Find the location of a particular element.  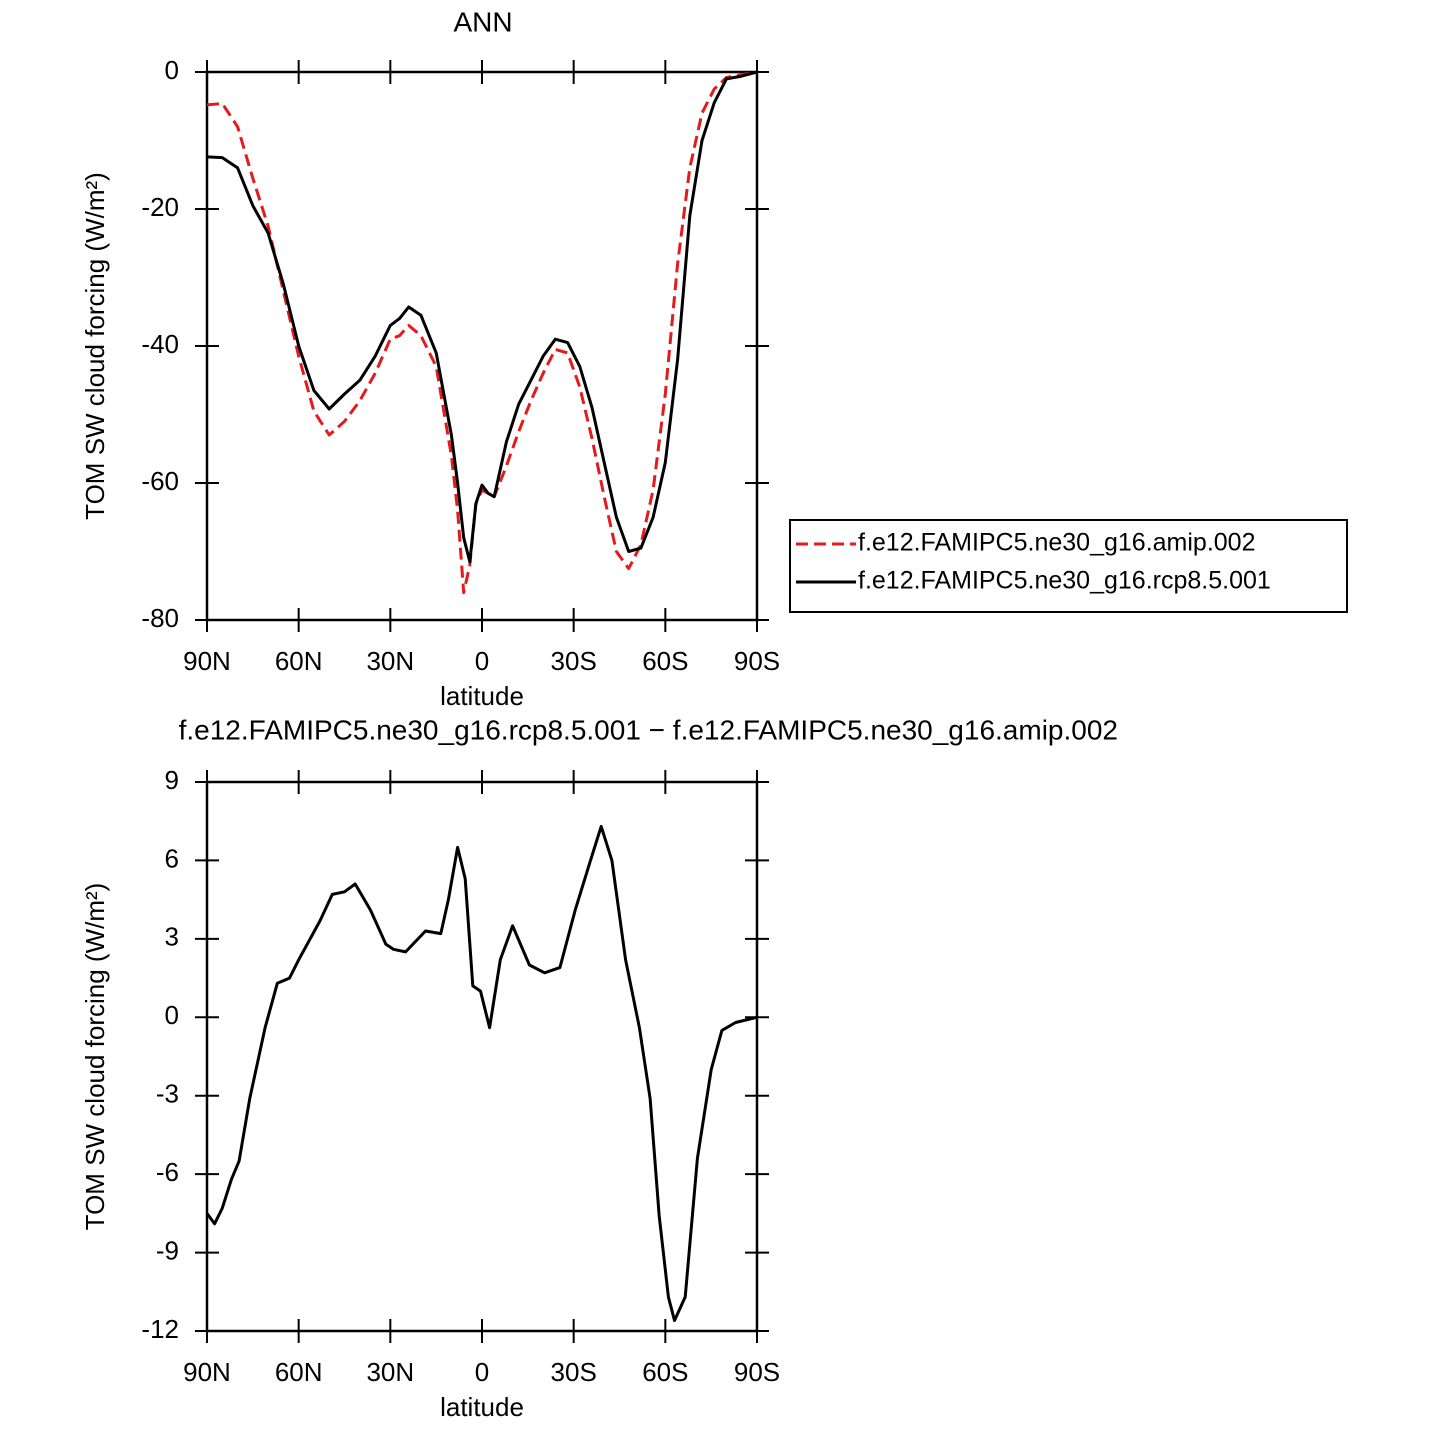

y-tick-label: 9 is located at coordinates (172, 780).